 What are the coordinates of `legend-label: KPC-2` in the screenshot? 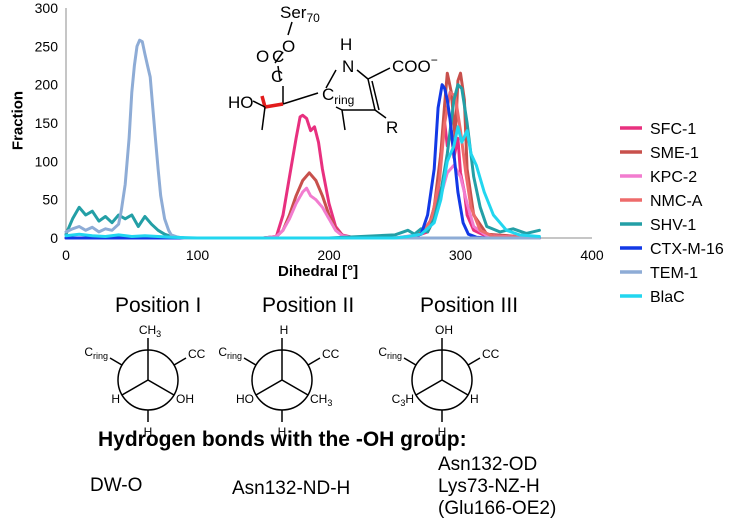 It's located at (673, 177).